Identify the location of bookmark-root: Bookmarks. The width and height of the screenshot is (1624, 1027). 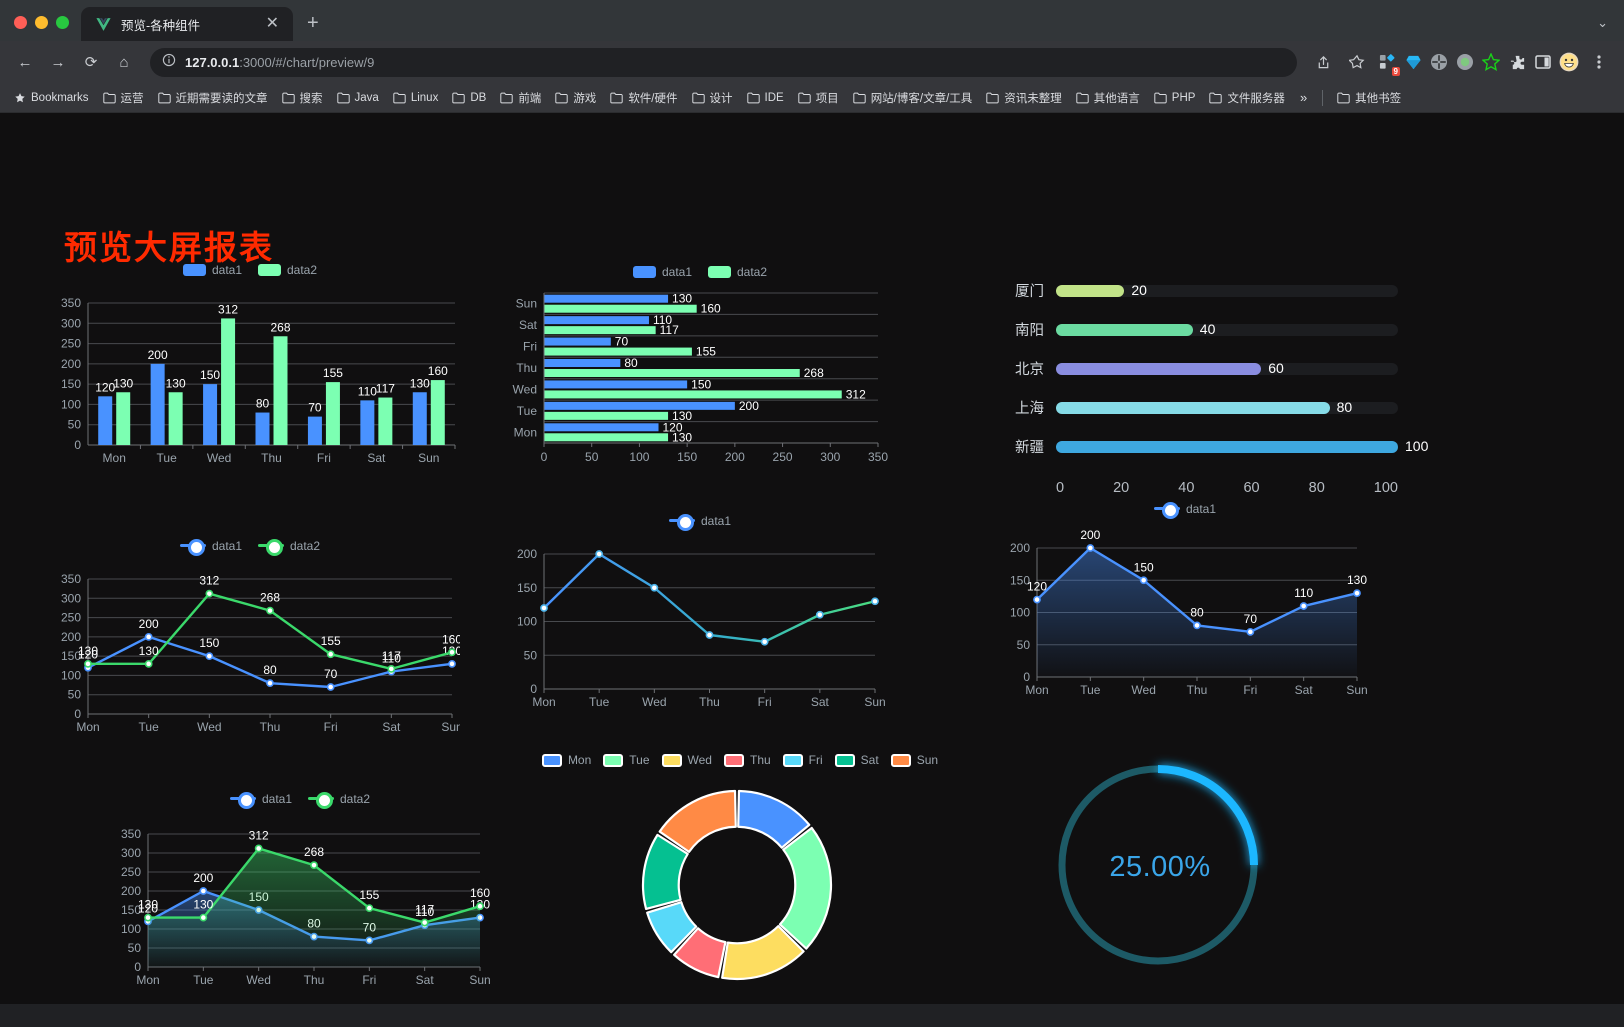
(51, 98).